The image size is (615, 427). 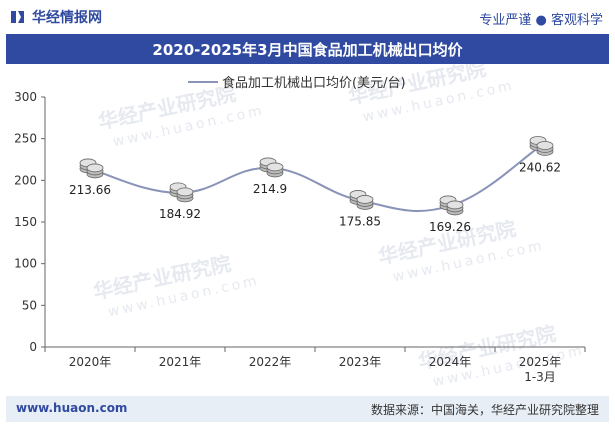 I want to click on x-tick-label: 2024年, so click(x=450, y=362).